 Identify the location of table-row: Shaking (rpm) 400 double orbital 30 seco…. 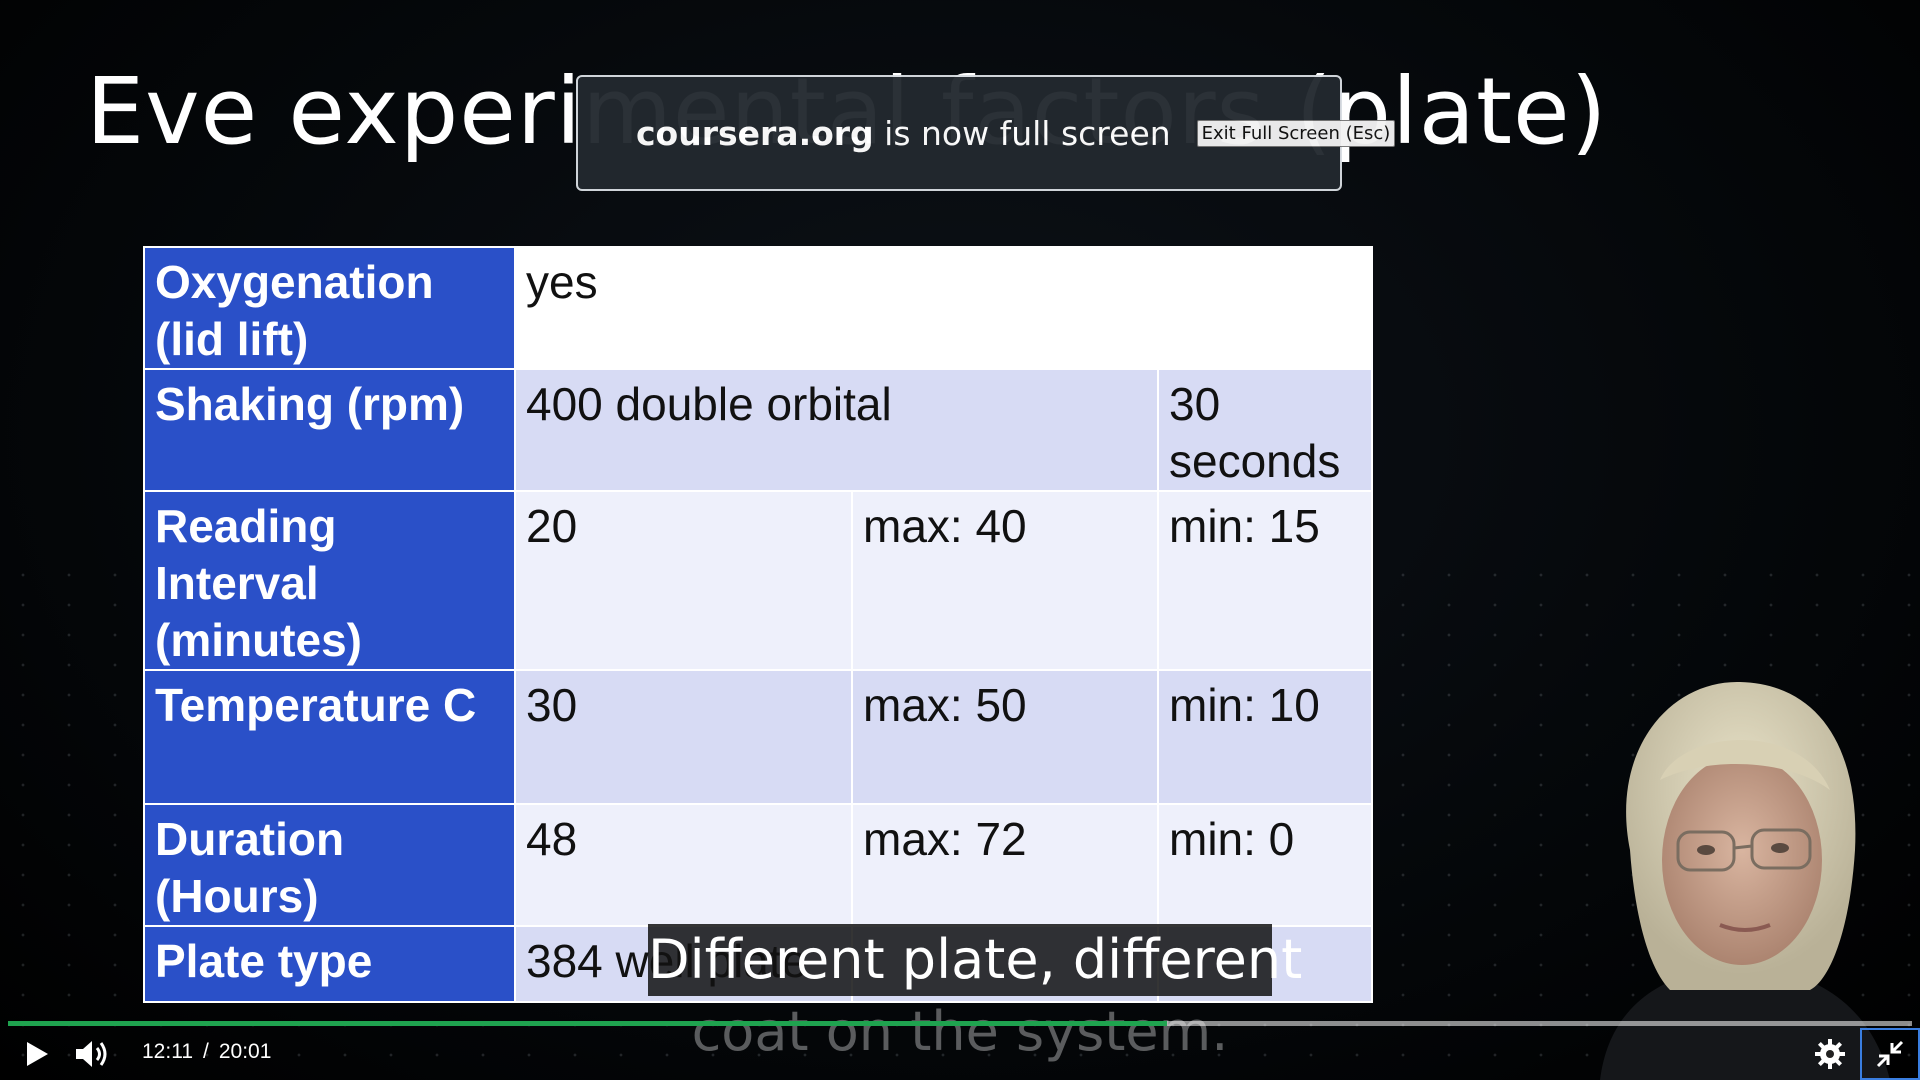
(758, 430).